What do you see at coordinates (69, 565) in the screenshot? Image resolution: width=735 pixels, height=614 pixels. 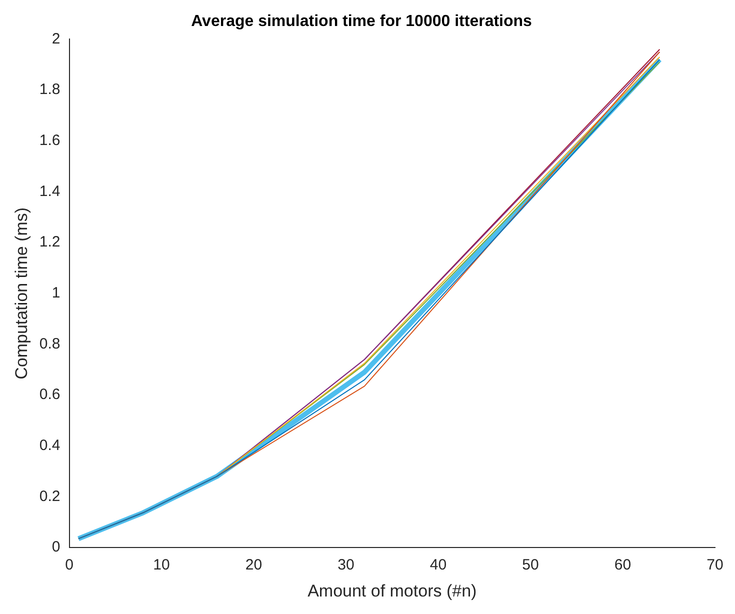 I see `x-tick-label: 0` at bounding box center [69, 565].